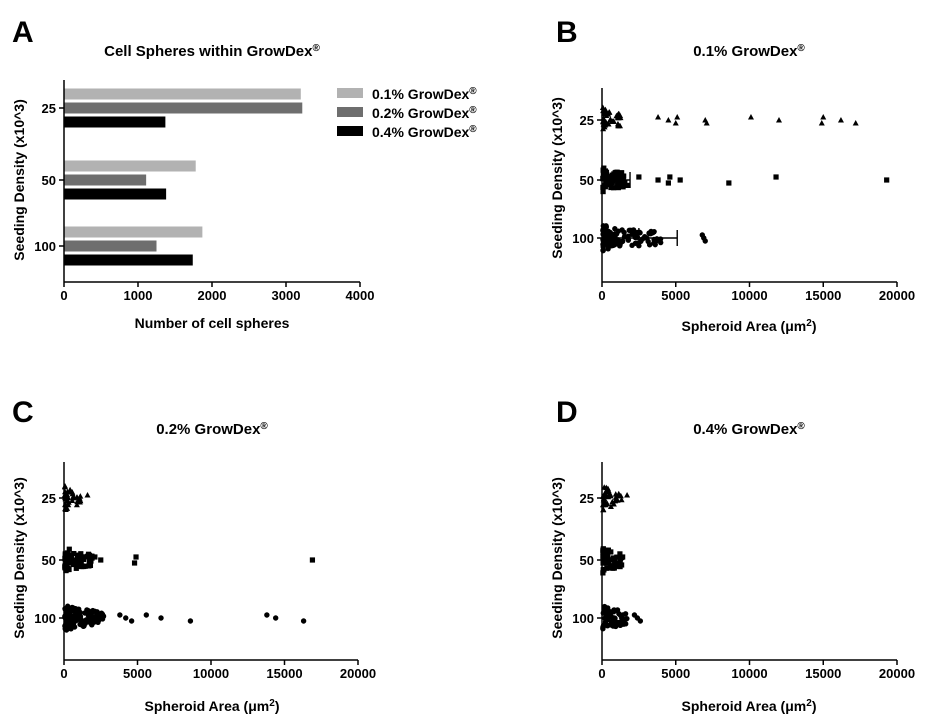 The image size is (933, 715). Describe the element at coordinates (49, 108) in the screenshot. I see `y-tick-label: 25` at that location.